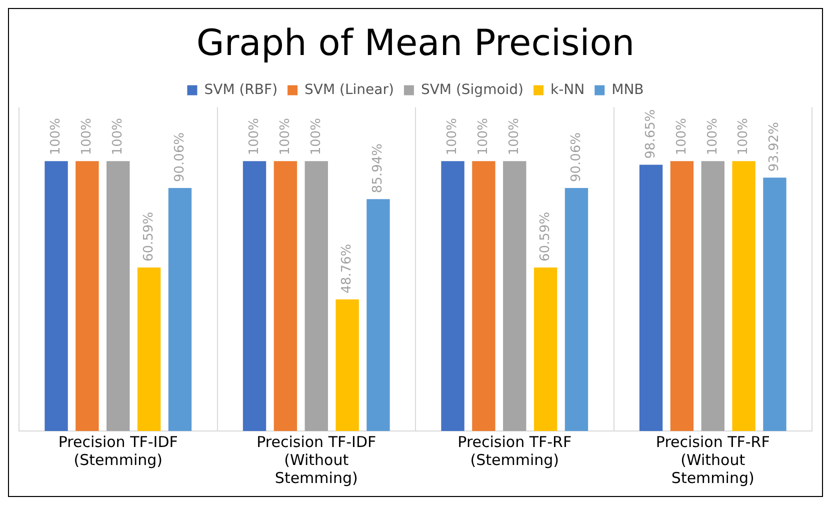 The image size is (831, 505). I want to click on x-tick-label: Precision TF-IDF (Without Stemming), so click(316, 459).